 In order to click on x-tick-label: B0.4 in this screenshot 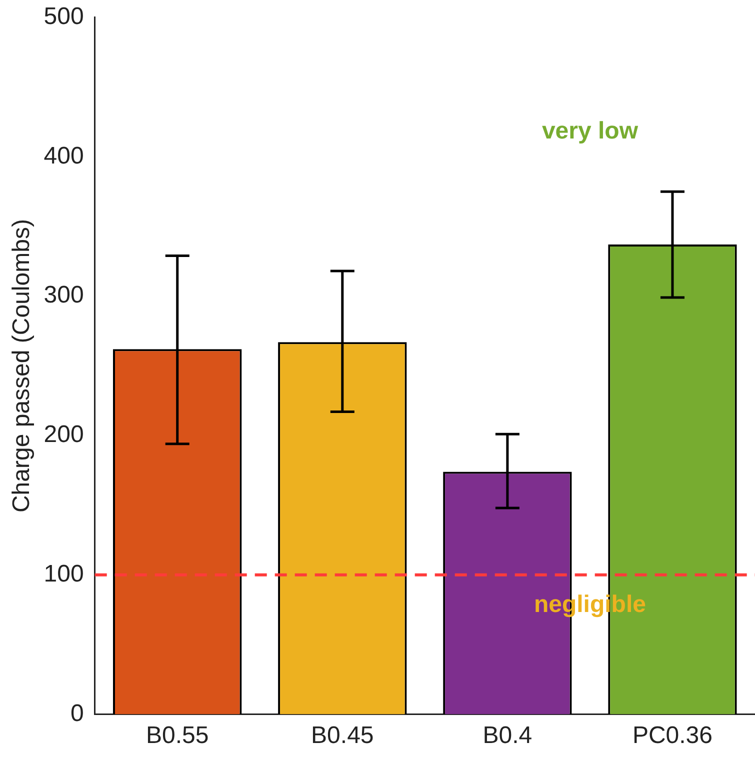, I will do `click(507, 736)`.